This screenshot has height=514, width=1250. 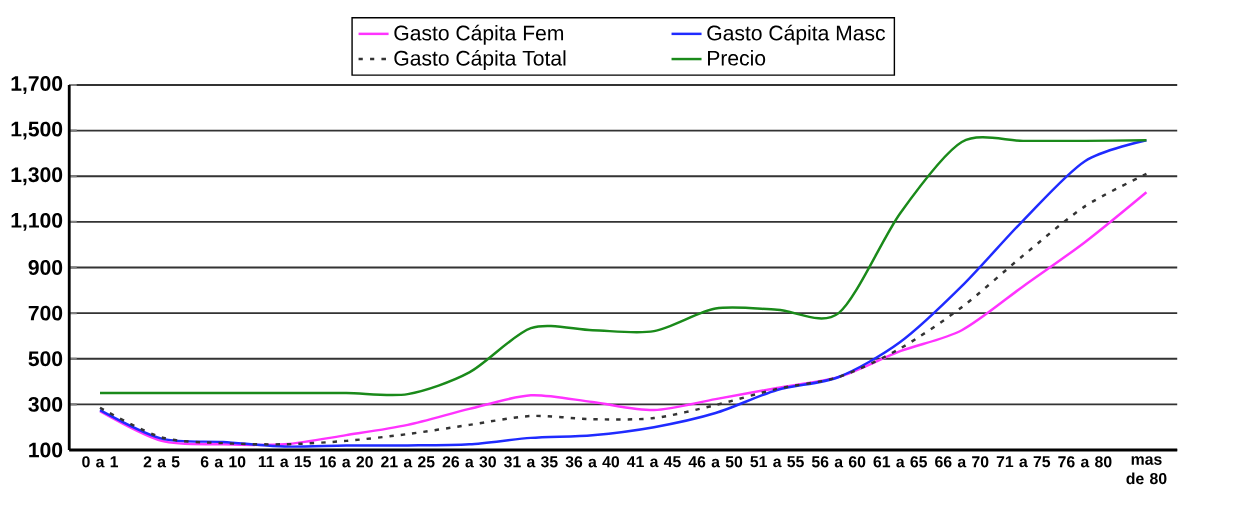 I want to click on x-tick-label: 31 a 35, so click(x=530, y=462).